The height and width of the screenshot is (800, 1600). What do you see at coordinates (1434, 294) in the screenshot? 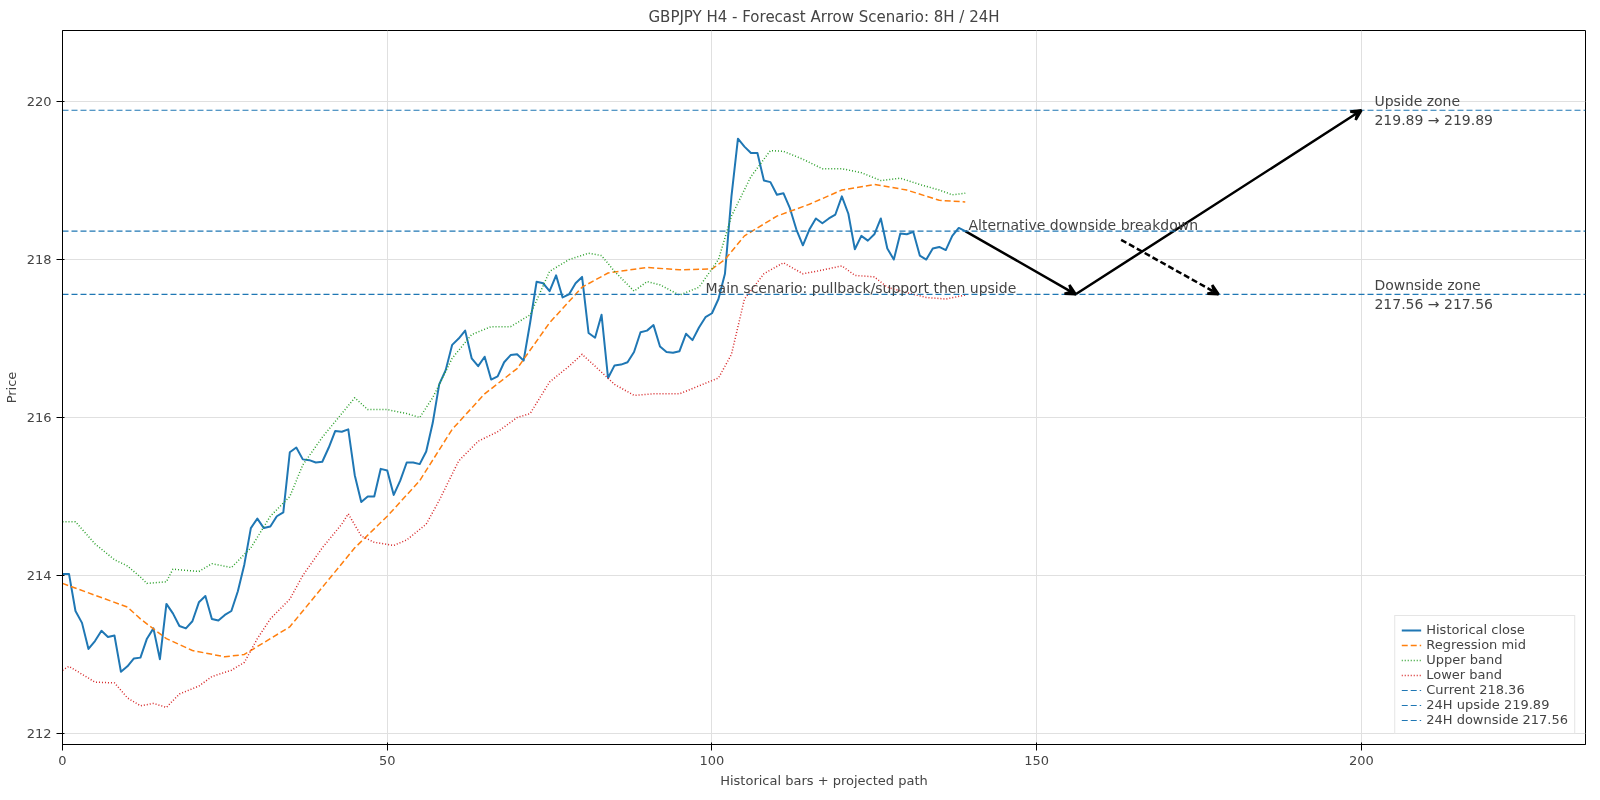
I see `annotation: Downside zone 217.56 → 217.56` at bounding box center [1434, 294].